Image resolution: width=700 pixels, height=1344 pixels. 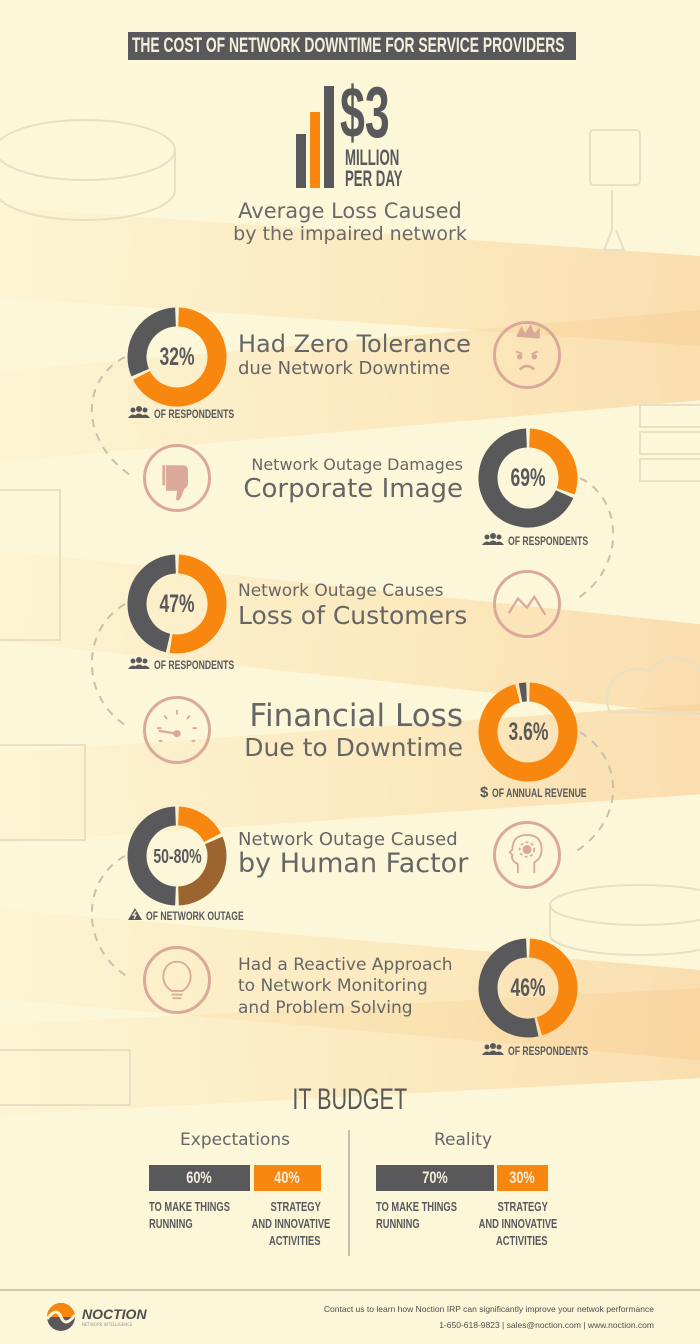 What do you see at coordinates (350, 1290) in the screenshot?
I see `footer-divider` at bounding box center [350, 1290].